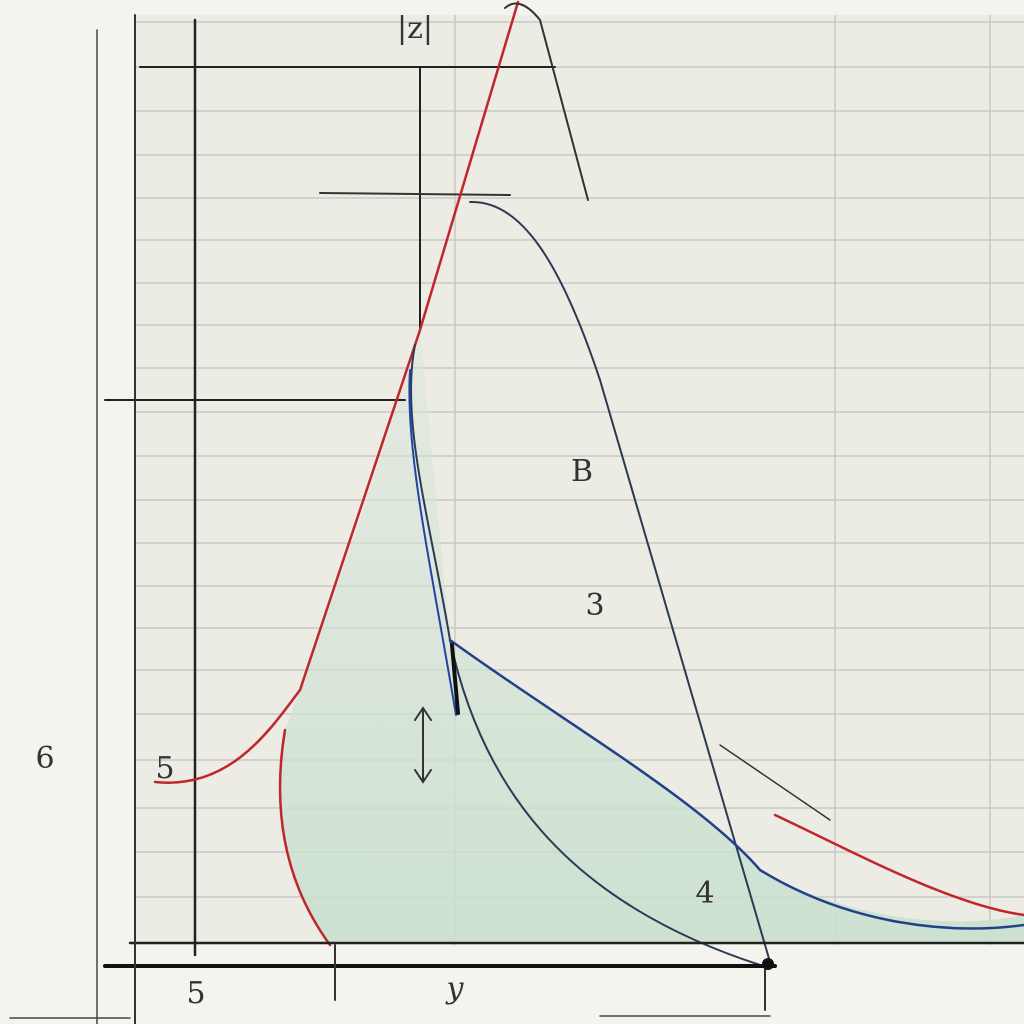  Describe the element at coordinates (704, 893) in the screenshot. I see `low-mark-label: 4` at that location.